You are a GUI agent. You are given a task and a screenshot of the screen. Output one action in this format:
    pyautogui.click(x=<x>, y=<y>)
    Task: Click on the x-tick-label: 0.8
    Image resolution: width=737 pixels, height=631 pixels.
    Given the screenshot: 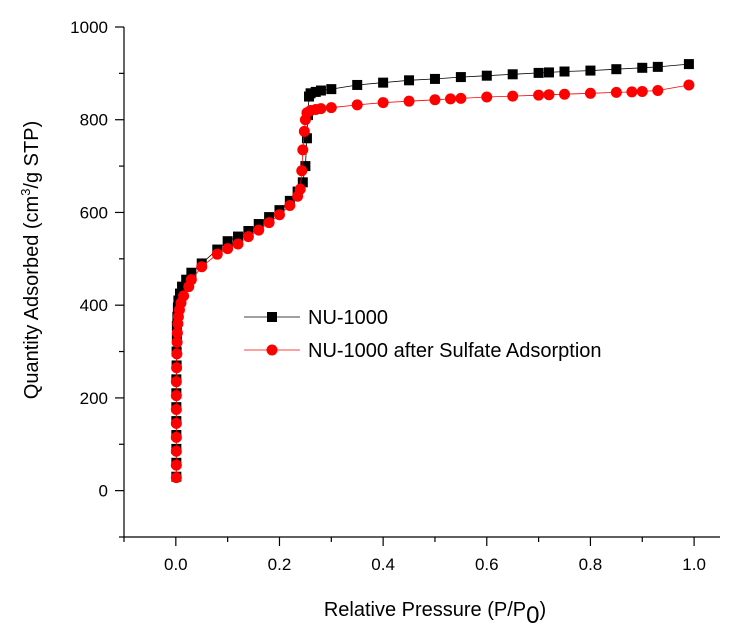 What is the action you would take?
    pyautogui.click(x=591, y=564)
    